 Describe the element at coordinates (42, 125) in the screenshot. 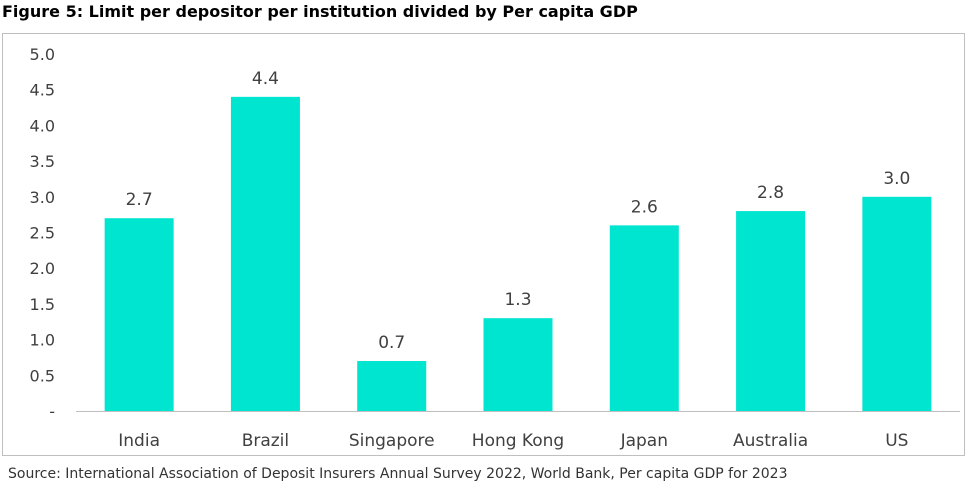

I see `y-tick-label: 4.0` at that location.